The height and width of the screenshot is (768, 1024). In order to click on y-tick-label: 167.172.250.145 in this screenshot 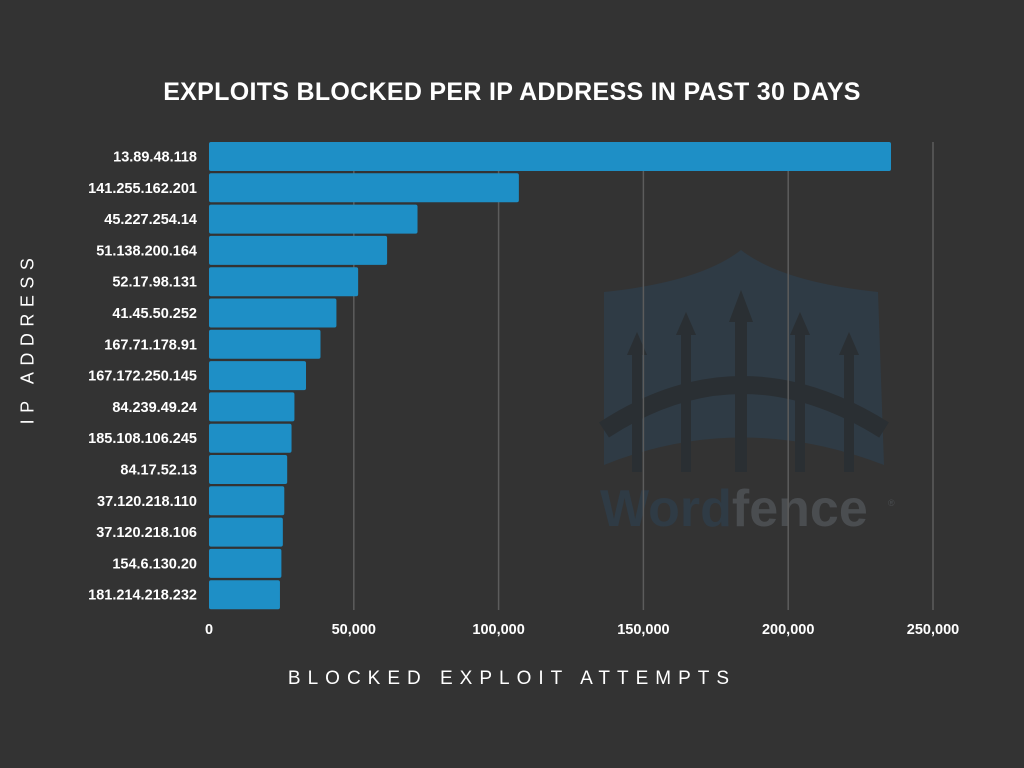, I will do `click(142, 377)`.